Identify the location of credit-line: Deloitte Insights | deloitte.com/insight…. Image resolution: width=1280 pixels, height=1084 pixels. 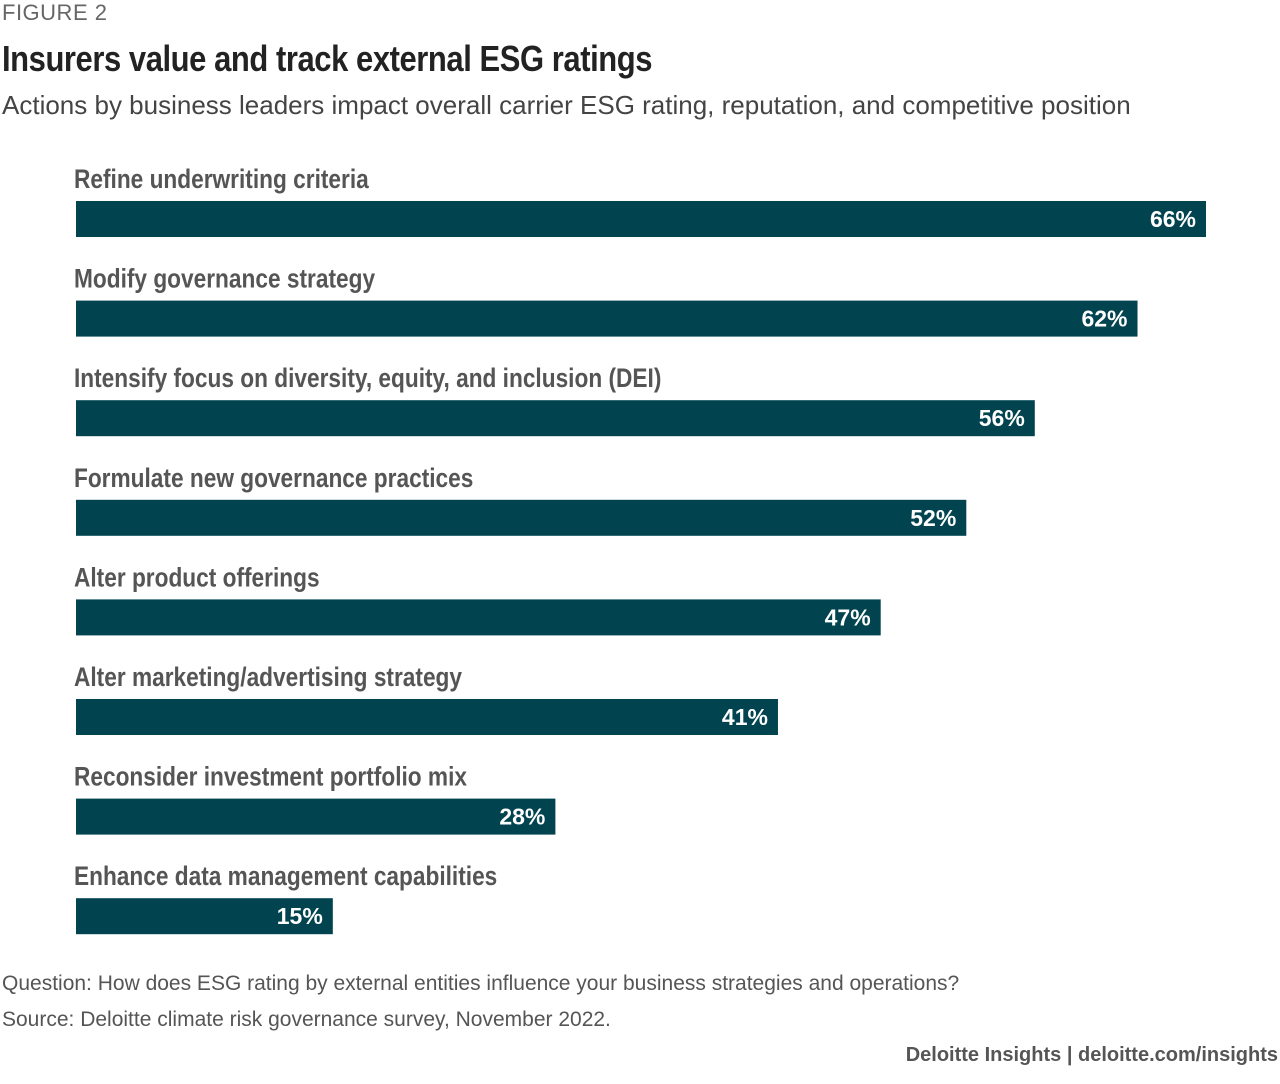
(1091, 1055).